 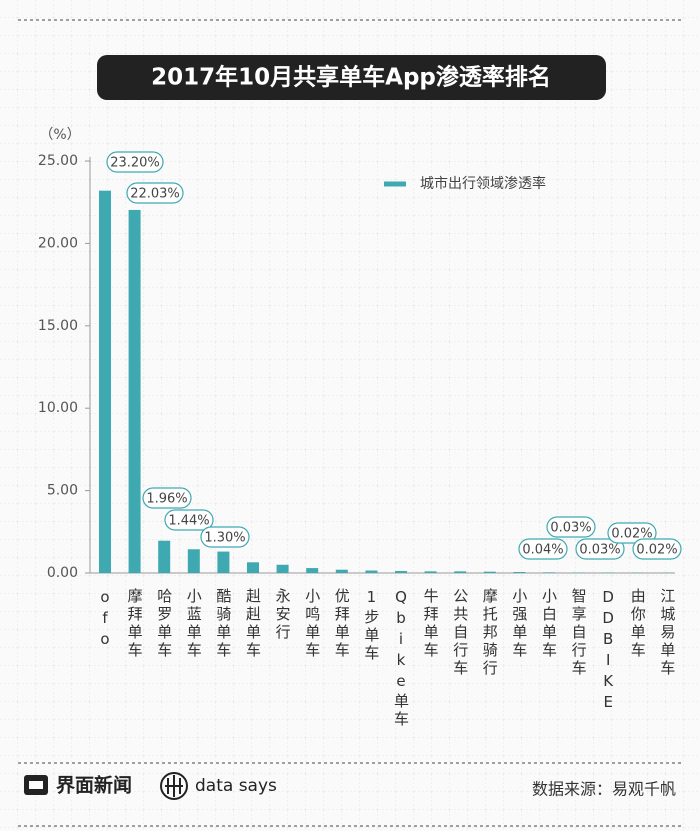 I want to click on x-tick-label: 摩拜单车, so click(x=135, y=623).